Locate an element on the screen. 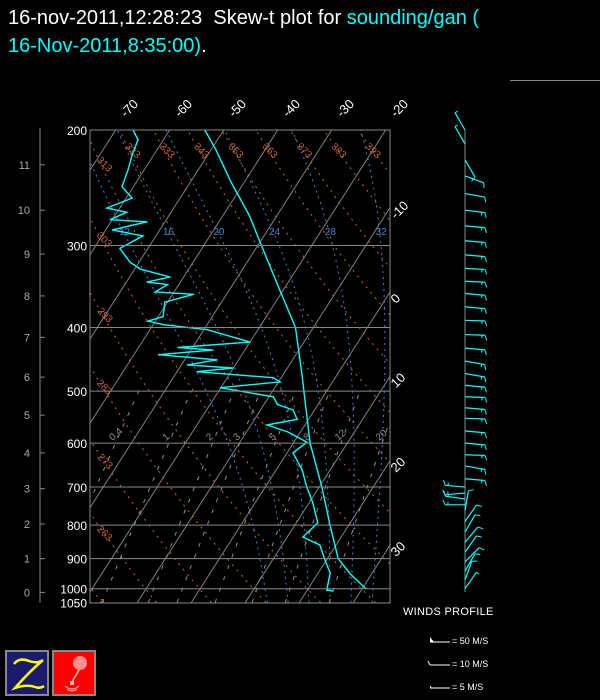  temperature-tick-label: -20 is located at coordinates (399, 108).